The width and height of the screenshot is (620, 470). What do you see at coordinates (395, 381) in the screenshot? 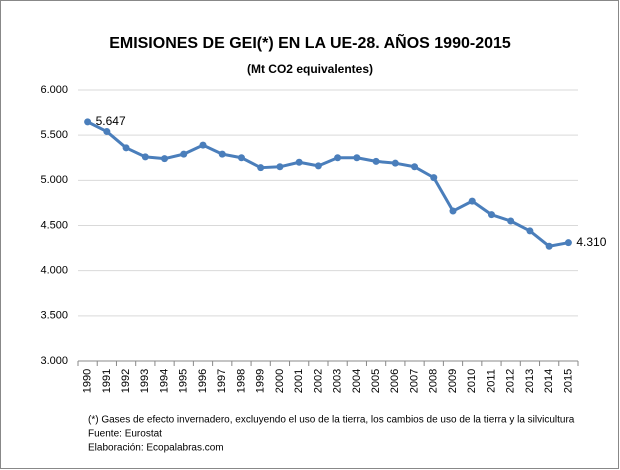
I see `x-tick-label: 2006` at bounding box center [395, 381].